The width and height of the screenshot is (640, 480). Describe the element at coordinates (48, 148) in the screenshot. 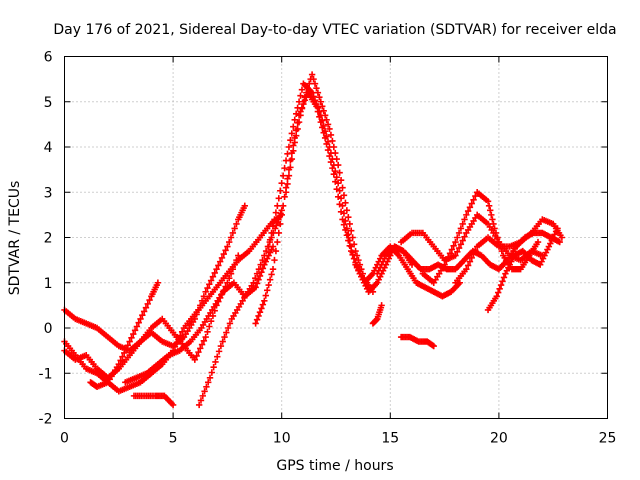

I see `y-tick-label: 4` at that location.